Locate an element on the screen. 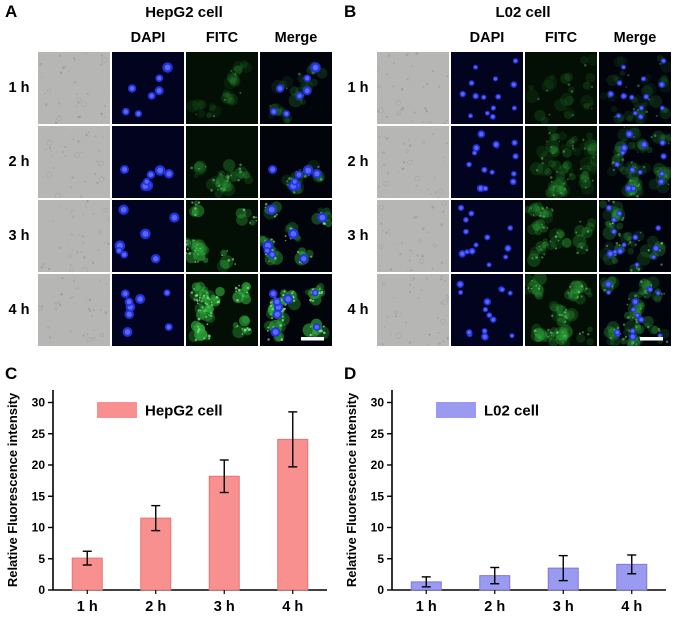  b-4h-merge-image is located at coordinates (635, 310).